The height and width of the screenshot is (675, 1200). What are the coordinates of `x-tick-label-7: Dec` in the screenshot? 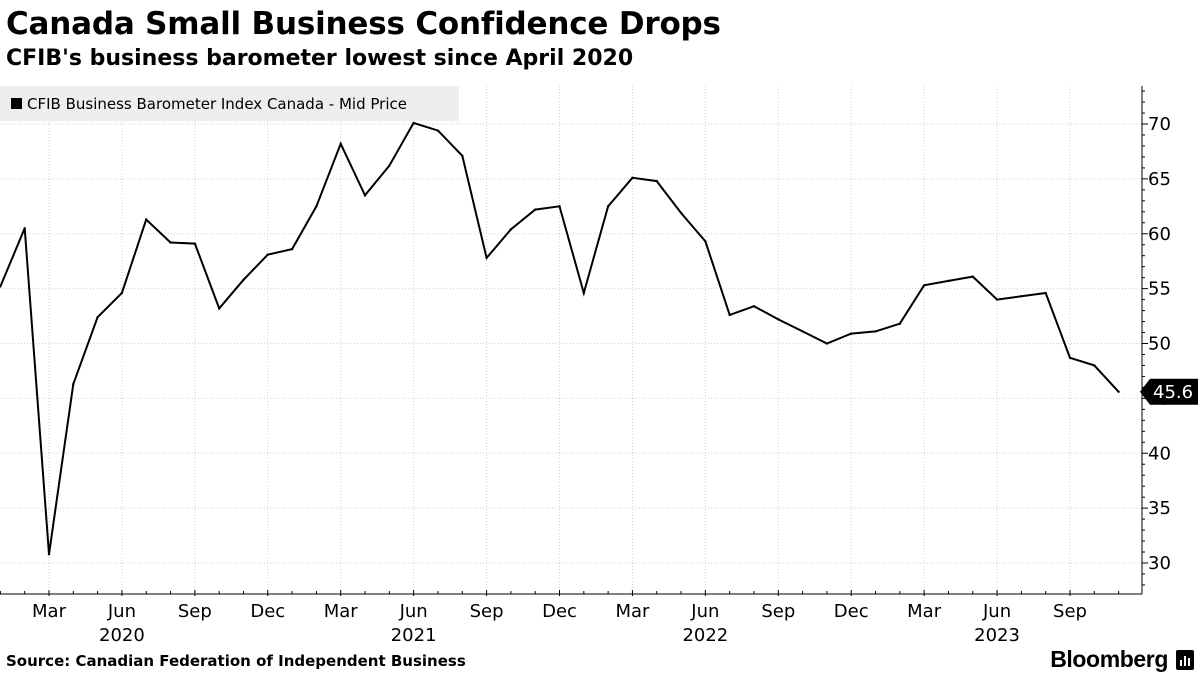 It's located at (559, 611).